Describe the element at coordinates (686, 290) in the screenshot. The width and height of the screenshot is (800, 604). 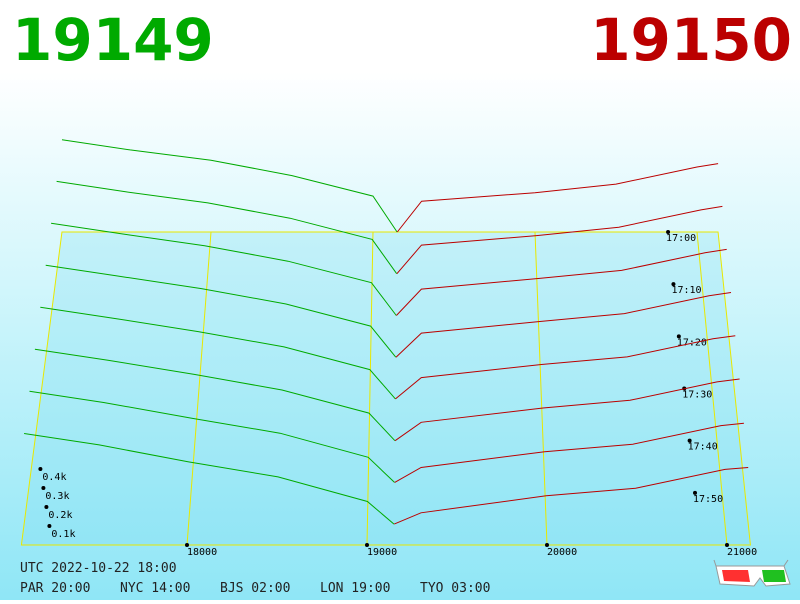
I see `t-tick-label: 17:10` at that location.